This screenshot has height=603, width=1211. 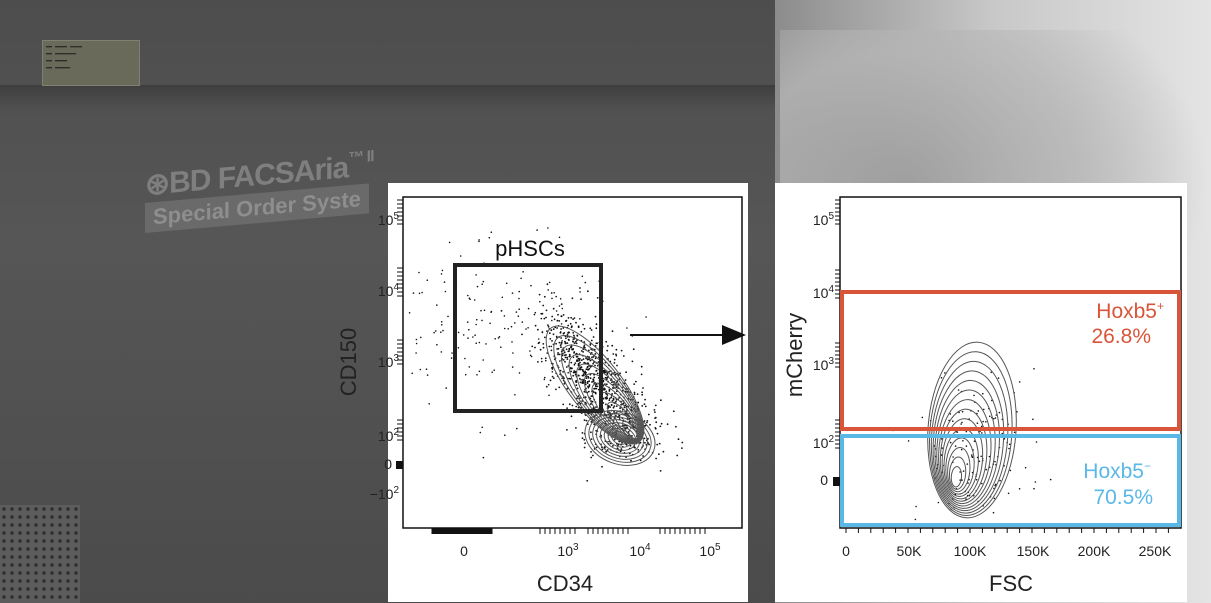 What do you see at coordinates (824, 364) in the screenshot?
I see `plot2-ytick: 10³` at bounding box center [824, 364].